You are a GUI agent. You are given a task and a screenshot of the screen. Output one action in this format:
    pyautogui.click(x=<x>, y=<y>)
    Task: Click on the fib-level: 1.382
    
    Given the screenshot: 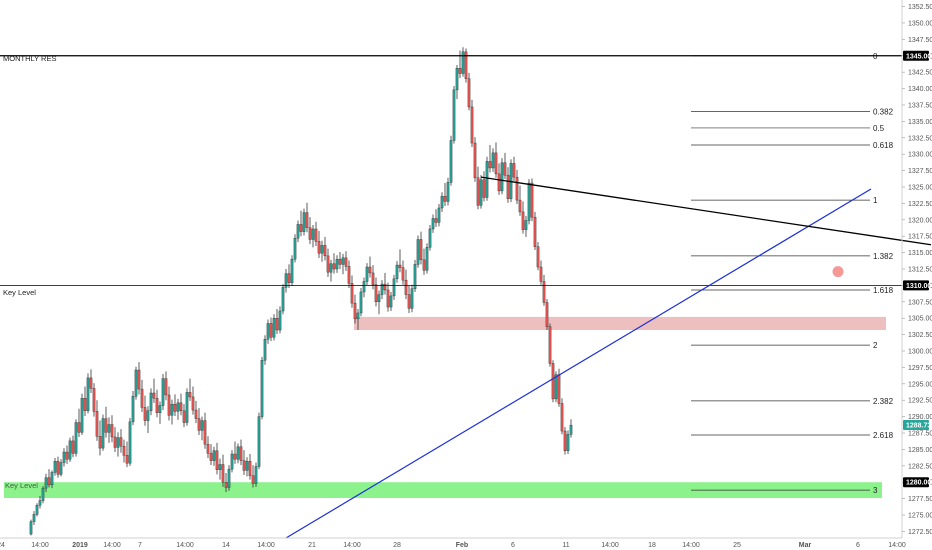 What is the action you would take?
    pyautogui.click(x=792, y=256)
    